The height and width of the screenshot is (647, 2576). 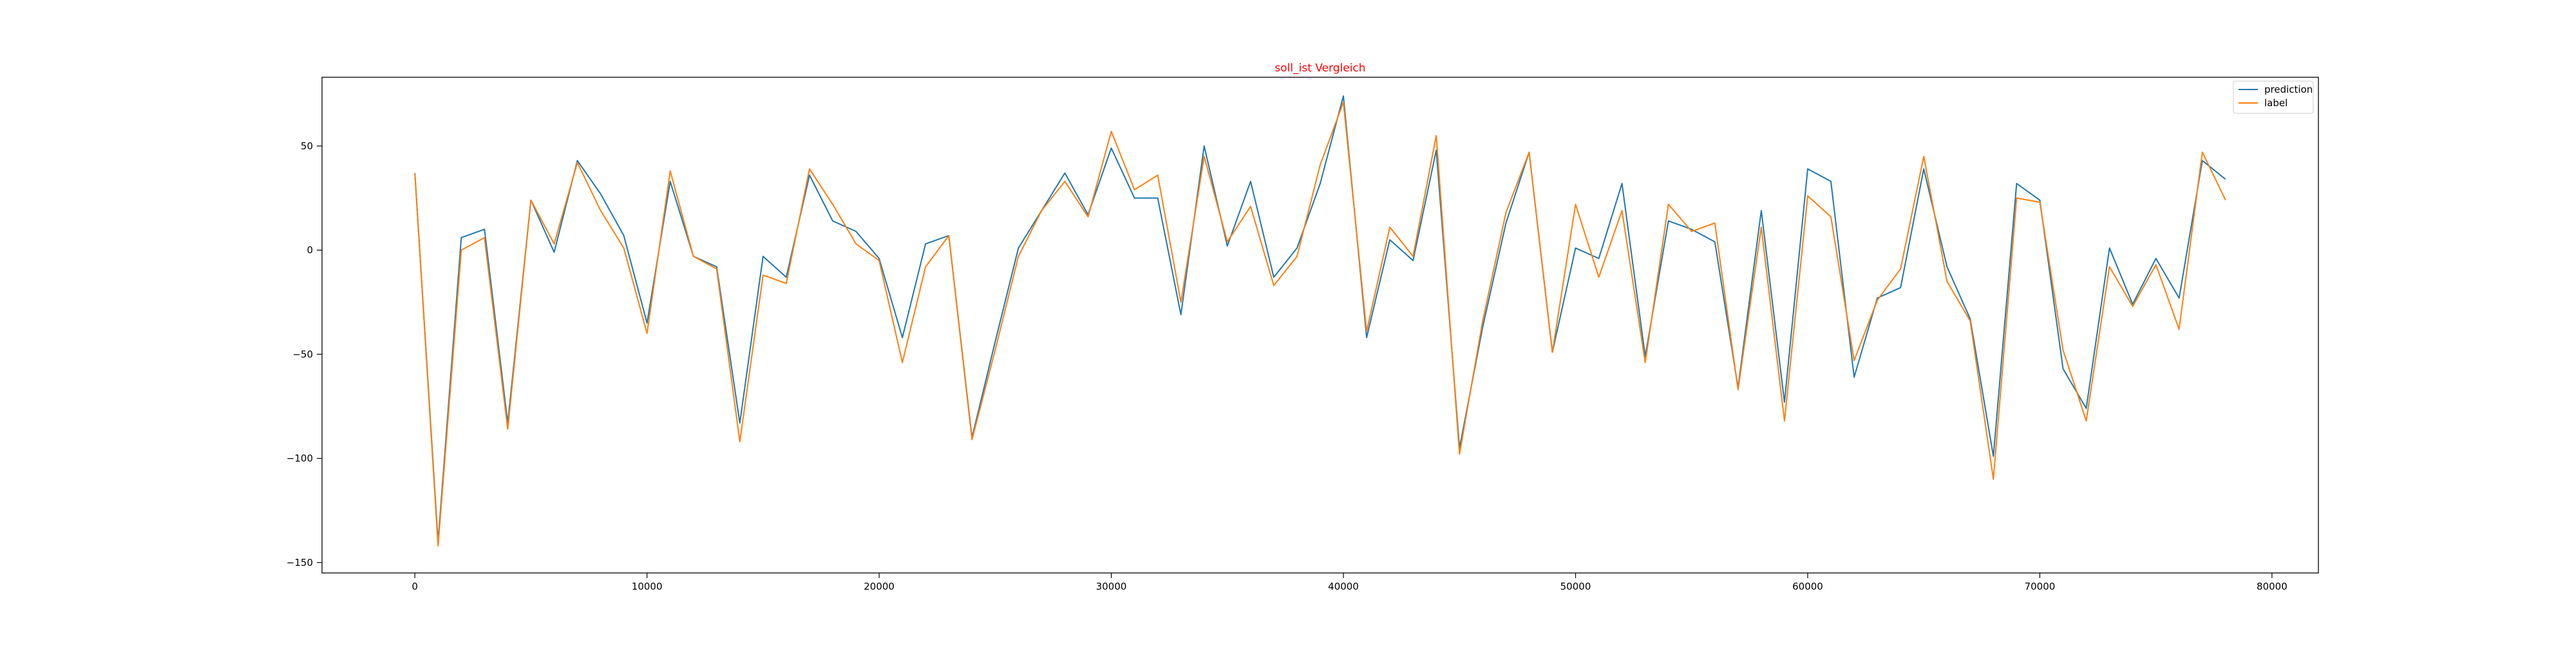 I want to click on x-tick-label: 60000, so click(x=1807, y=586).